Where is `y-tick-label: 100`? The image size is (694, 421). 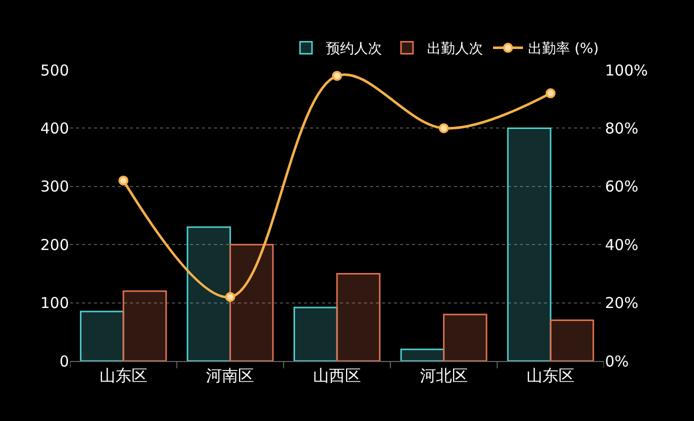 y-tick-label: 100 is located at coordinates (54, 303).